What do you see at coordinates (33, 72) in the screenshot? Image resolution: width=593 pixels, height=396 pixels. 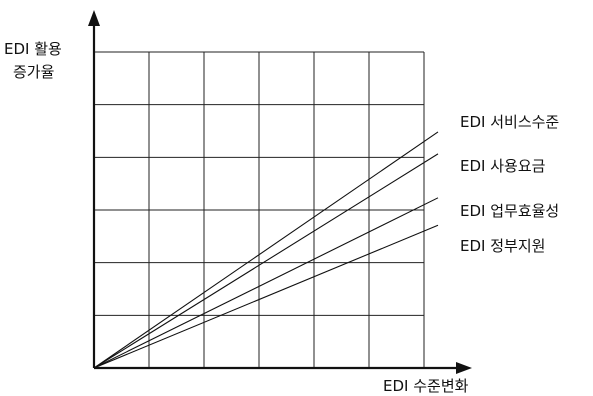 I see `y-axis-label-line-2: 증가율` at bounding box center [33, 72].